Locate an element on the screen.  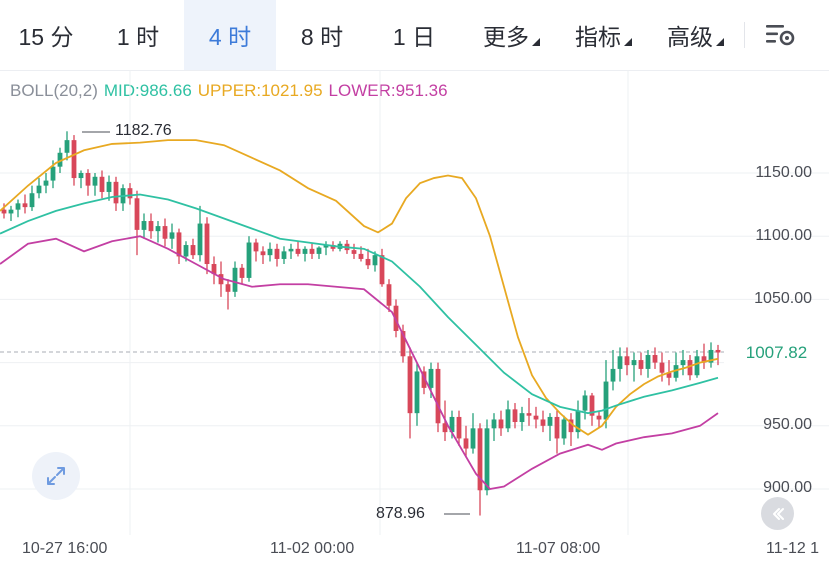
tab-4h: 4 时 is located at coordinates (230, 35).